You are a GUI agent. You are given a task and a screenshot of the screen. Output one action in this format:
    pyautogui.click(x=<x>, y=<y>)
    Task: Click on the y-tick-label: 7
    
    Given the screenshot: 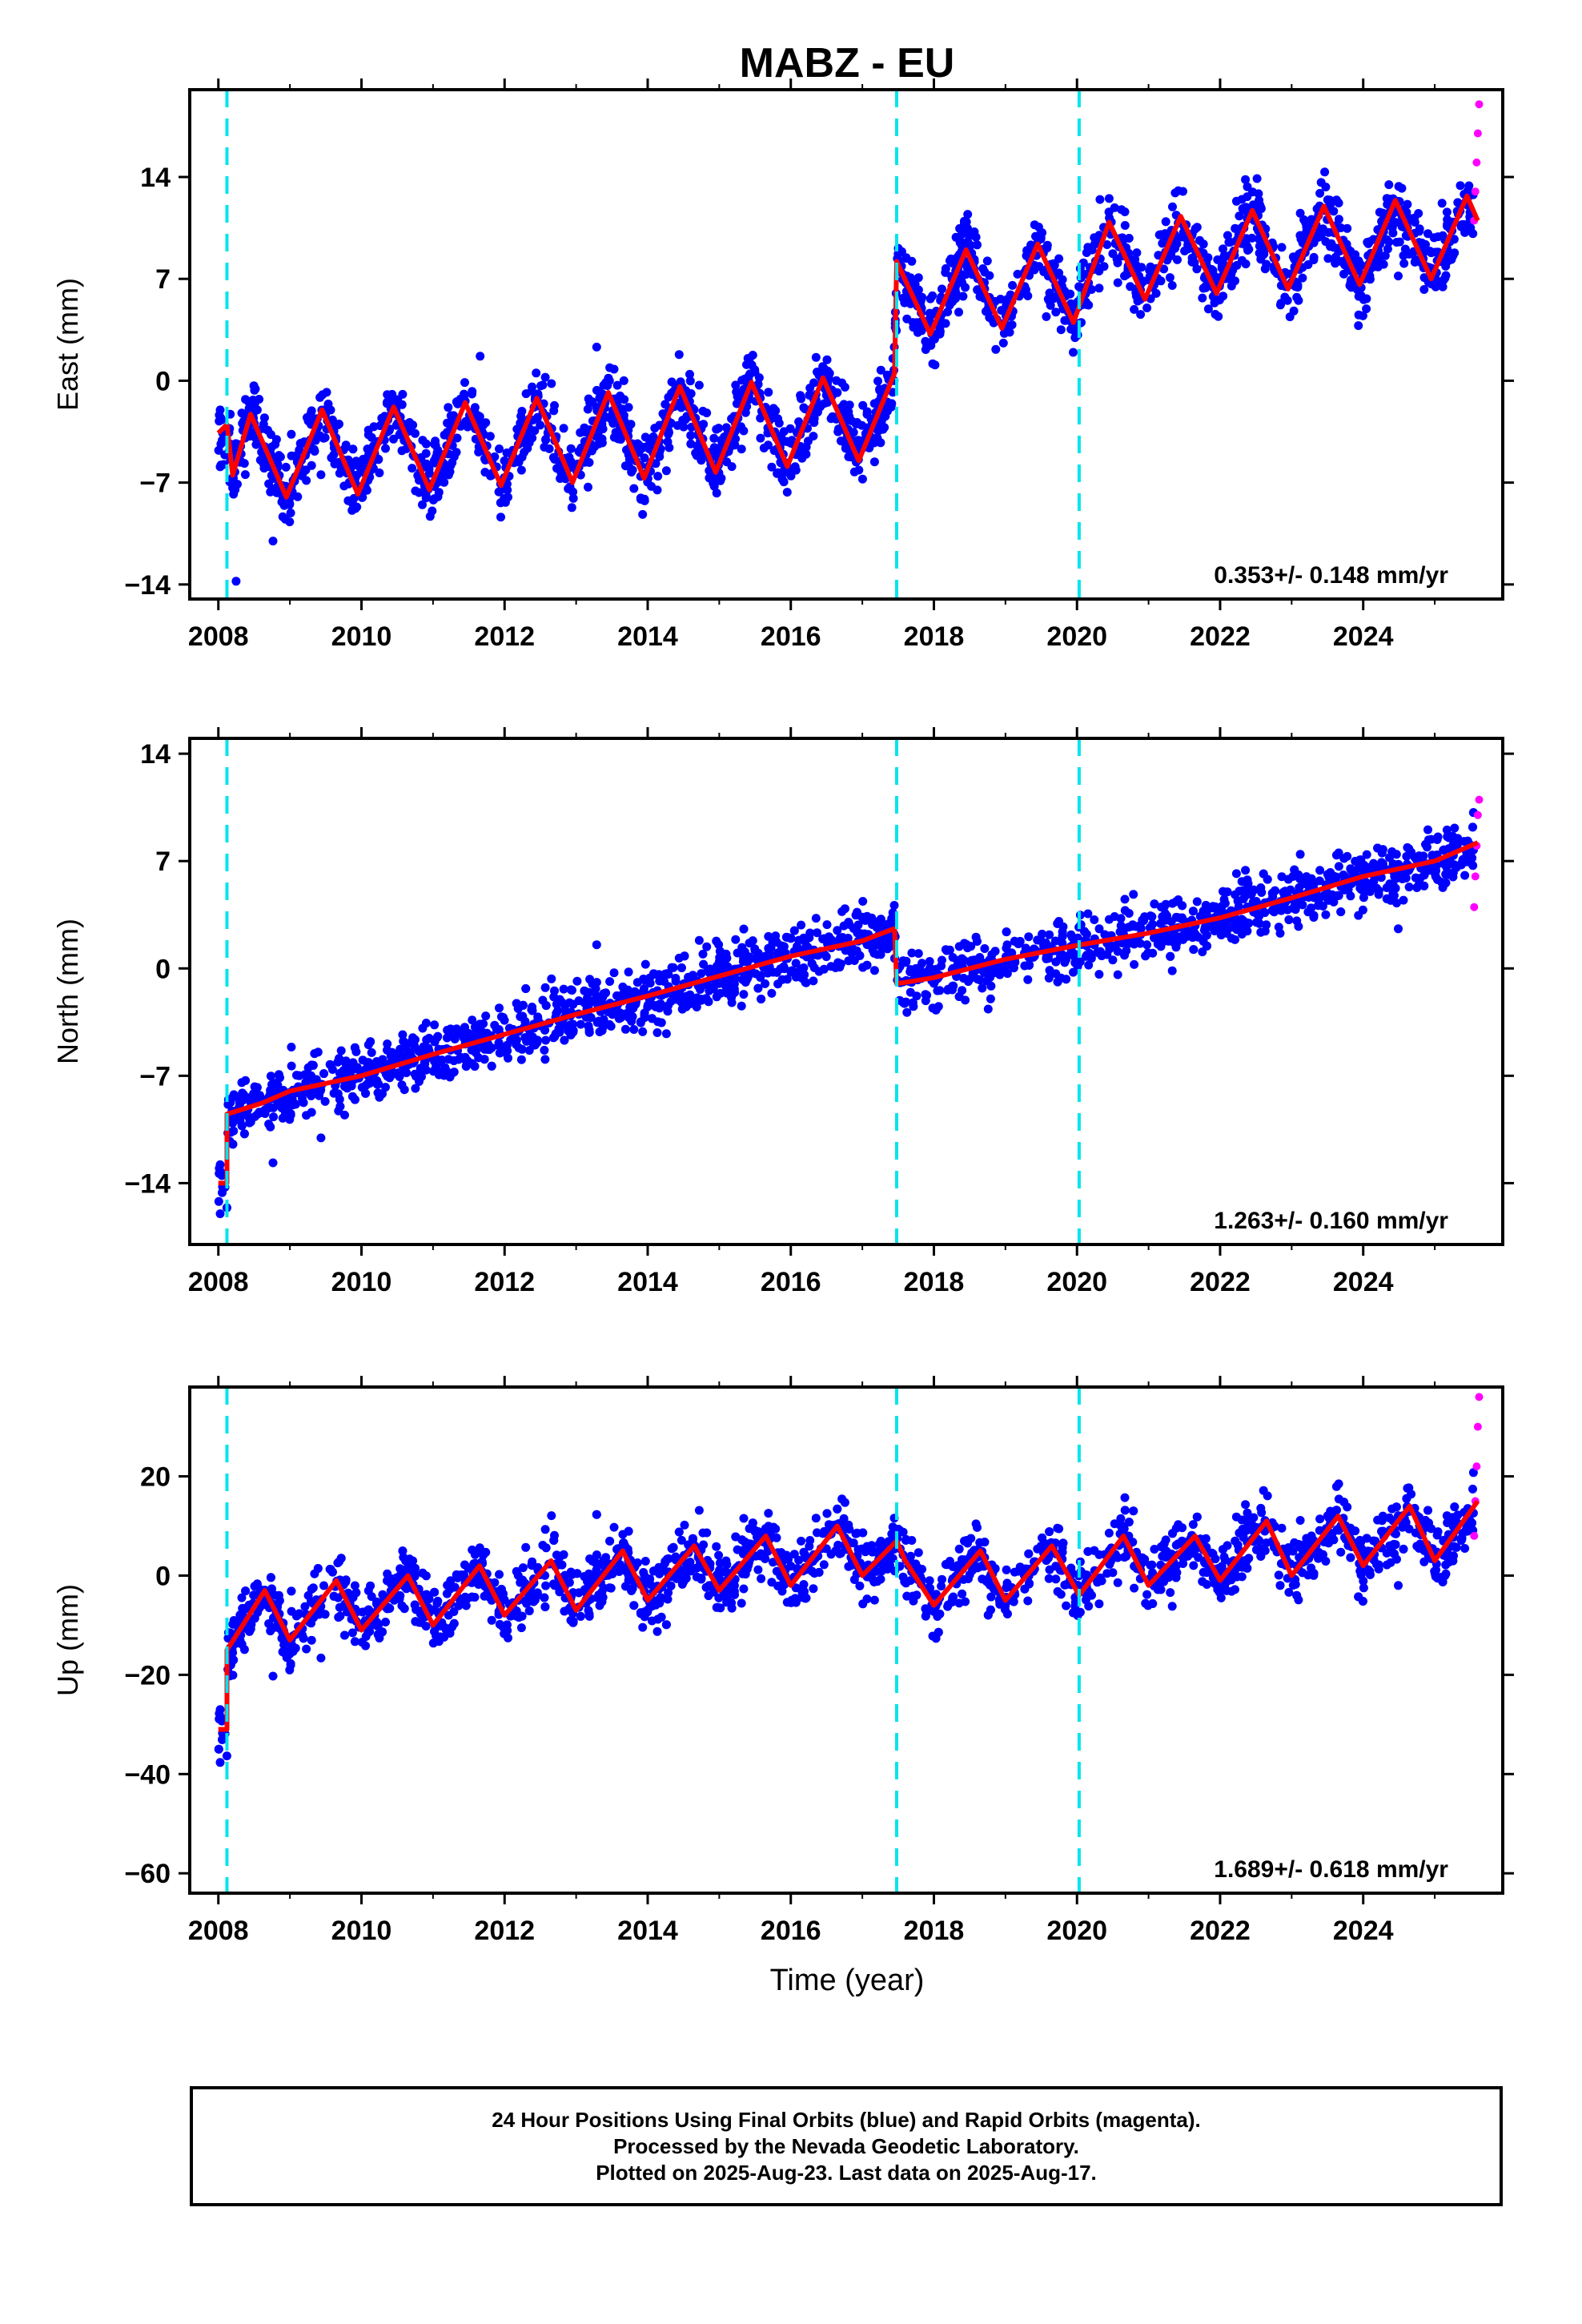 What is the action you would take?
    pyautogui.click(x=163, y=861)
    